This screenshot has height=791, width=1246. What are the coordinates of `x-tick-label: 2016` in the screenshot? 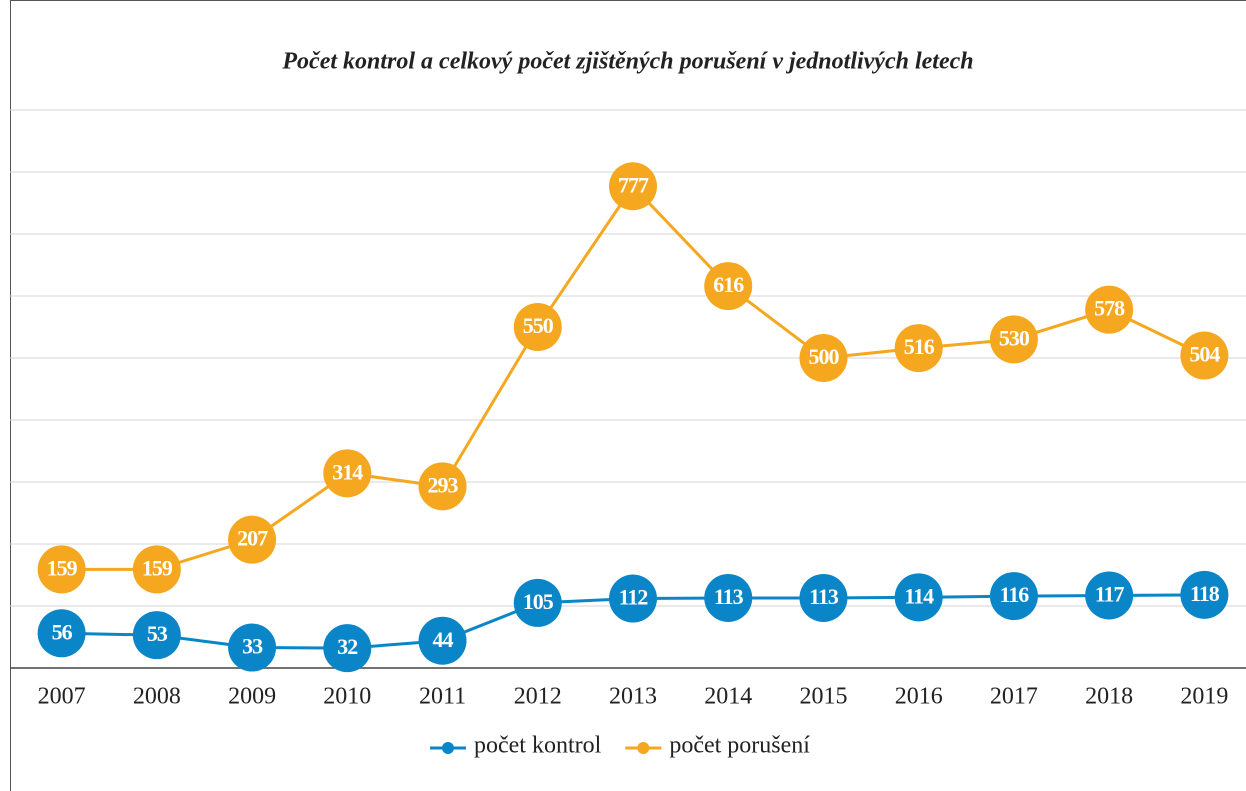 It's located at (919, 697).